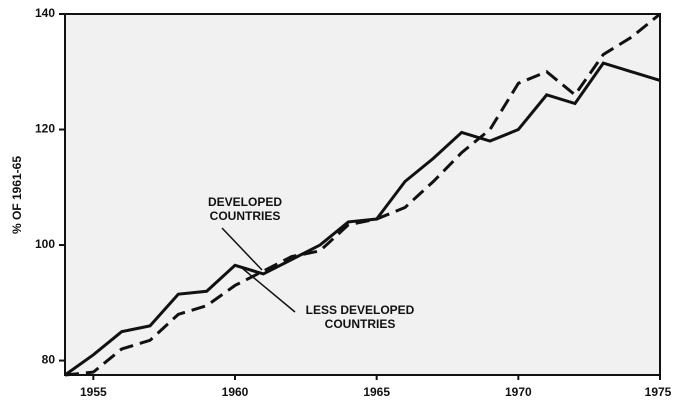 The height and width of the screenshot is (406, 677). What do you see at coordinates (245, 202) in the screenshot?
I see `annotation: DEVELOPED` at bounding box center [245, 202].